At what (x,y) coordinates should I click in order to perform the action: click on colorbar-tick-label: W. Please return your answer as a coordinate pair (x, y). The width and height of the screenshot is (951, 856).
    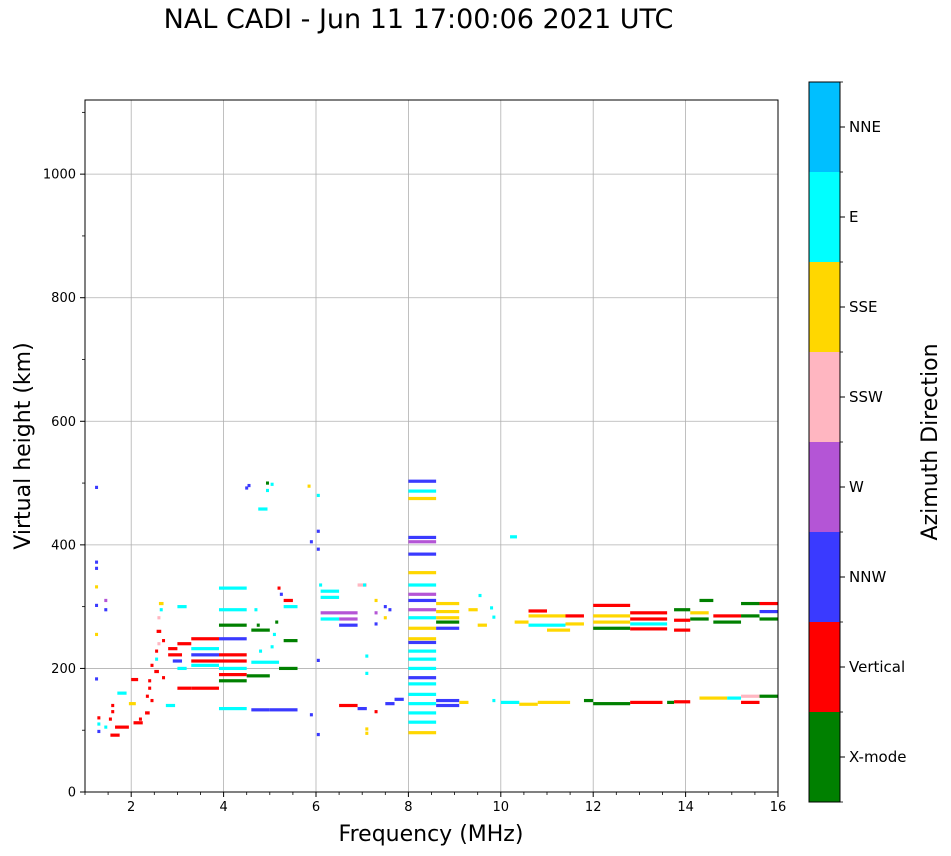
    Looking at the image, I should click on (856, 487).